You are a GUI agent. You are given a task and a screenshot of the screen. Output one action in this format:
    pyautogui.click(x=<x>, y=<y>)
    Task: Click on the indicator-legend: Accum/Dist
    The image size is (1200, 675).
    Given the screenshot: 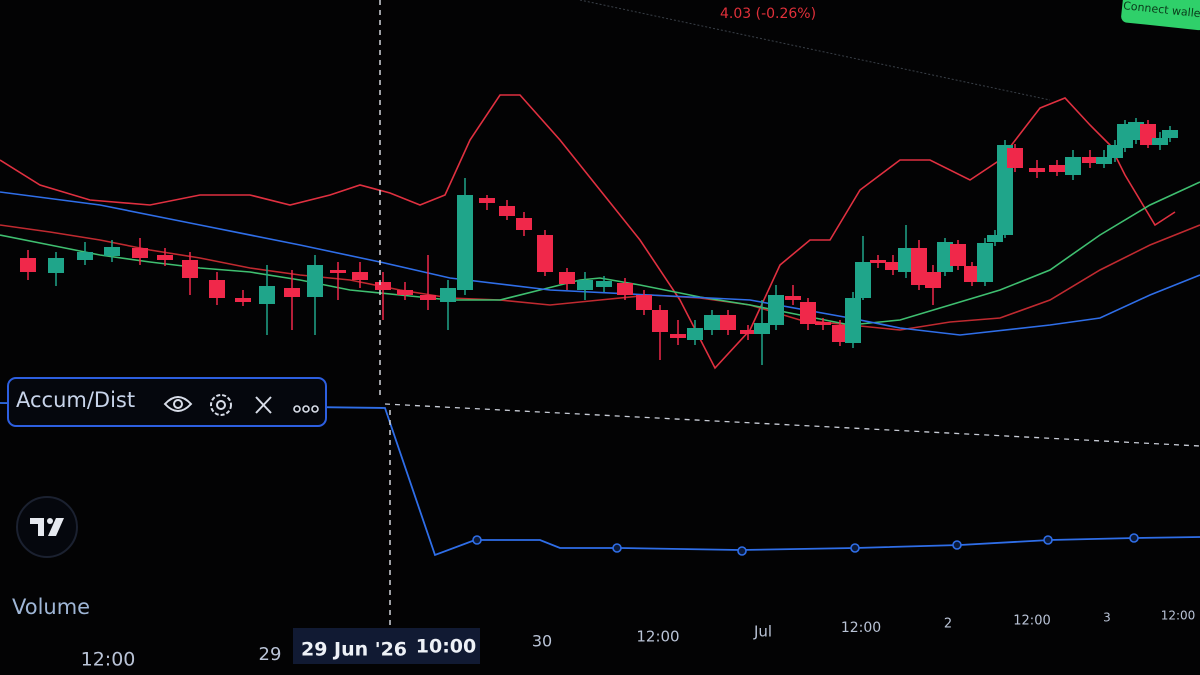 What is the action you would take?
    pyautogui.click(x=167, y=402)
    